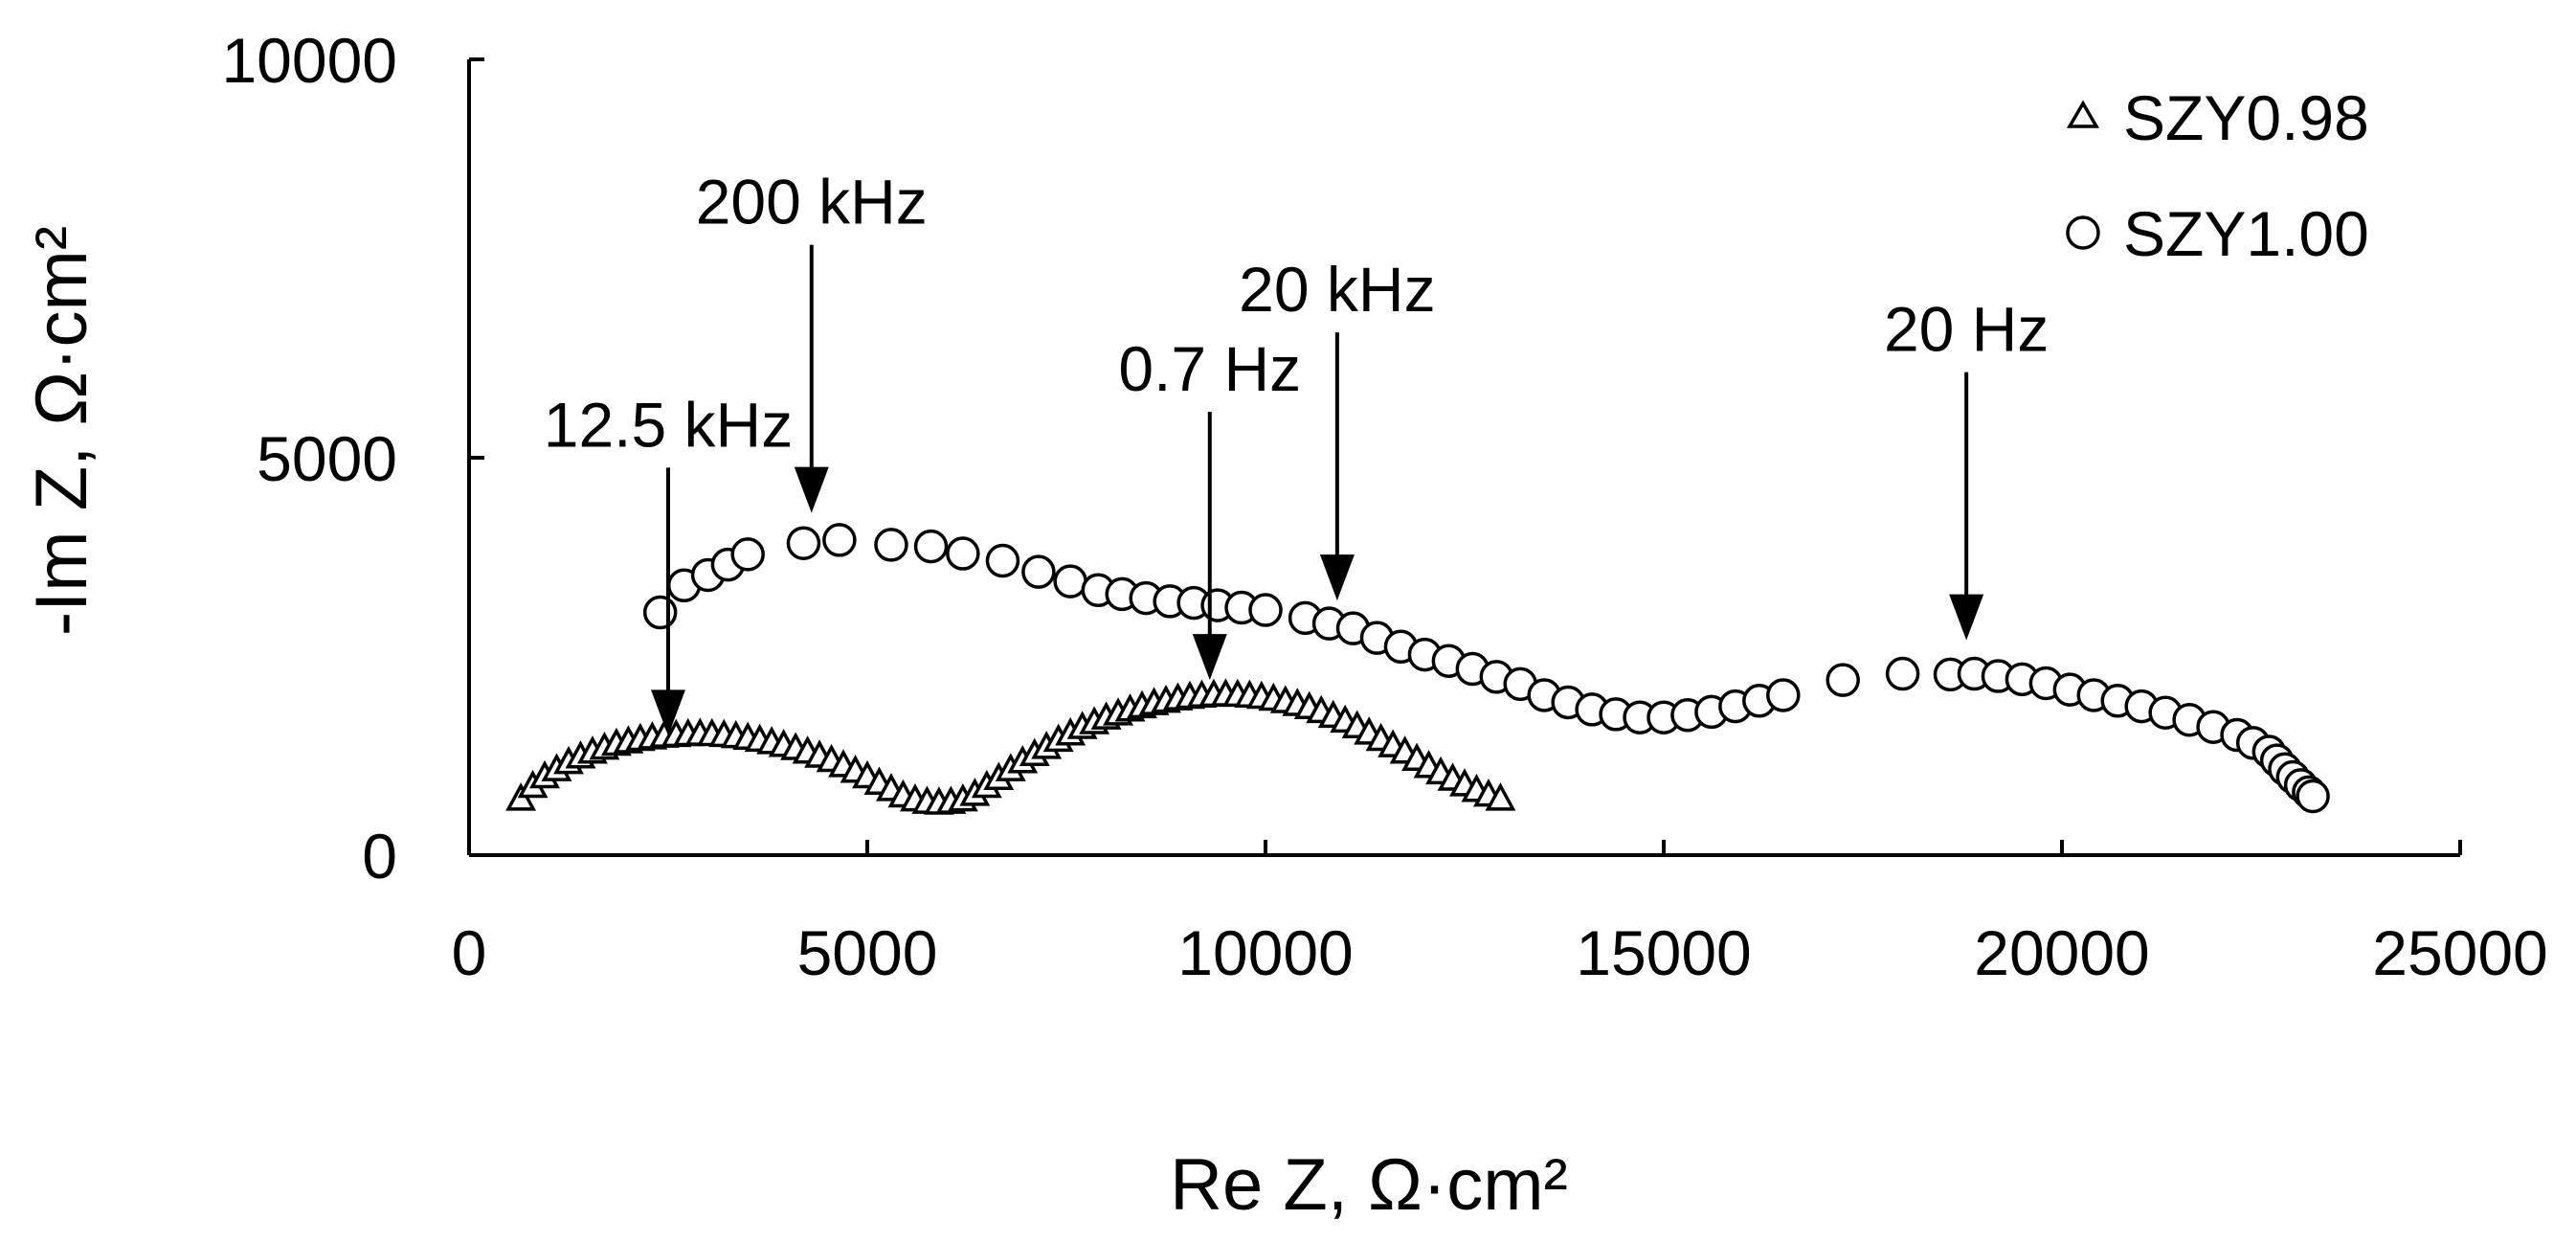  What do you see at coordinates (812, 202) in the screenshot?
I see `frequency-label: 200 kHz` at bounding box center [812, 202].